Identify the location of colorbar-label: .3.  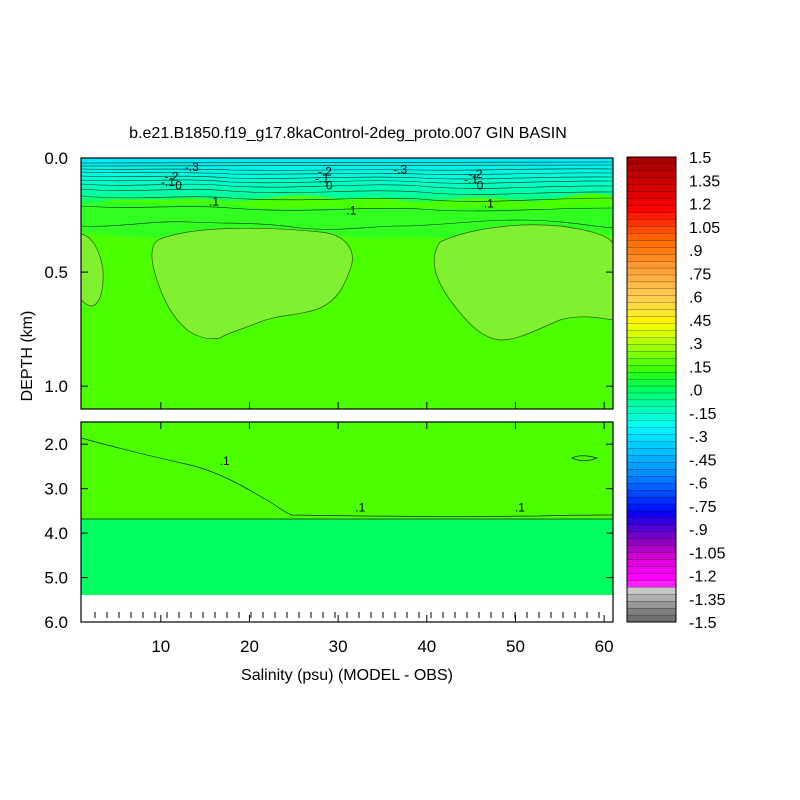
(695, 344).